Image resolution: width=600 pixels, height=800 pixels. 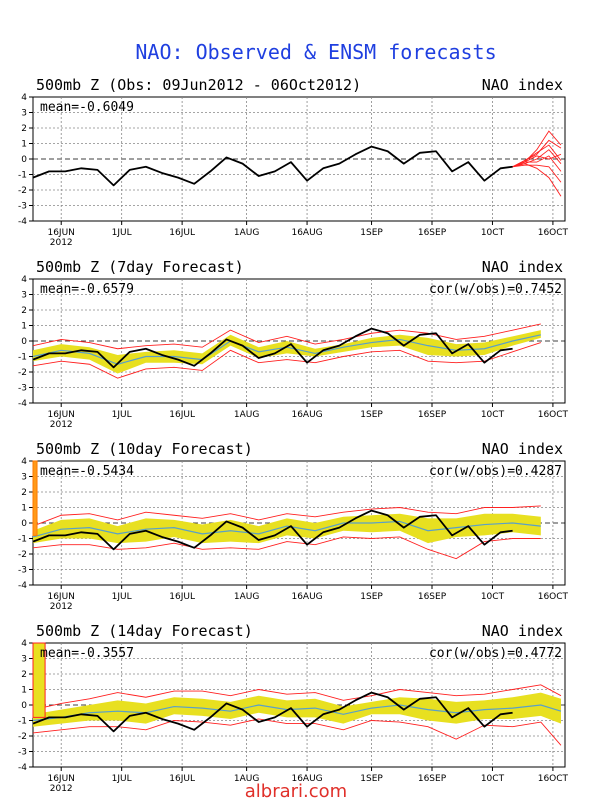 I want to click on mean-stat: mean=-0.6049, so click(x=87, y=107).